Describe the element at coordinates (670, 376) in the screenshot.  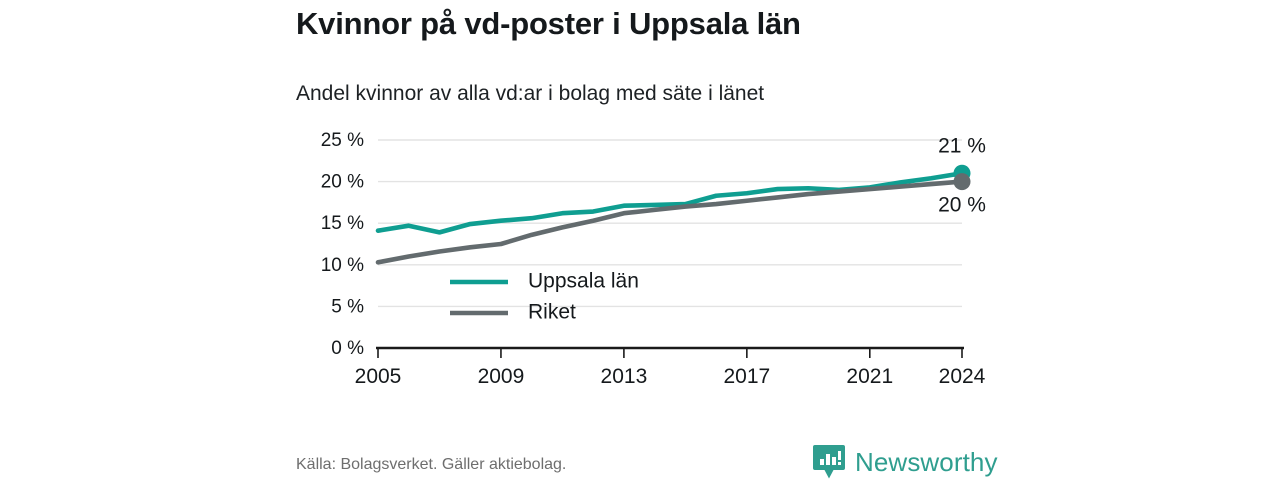
I see `x-axis-tick-labels: 2005 2009 2013 2017 2021 2024` at that location.